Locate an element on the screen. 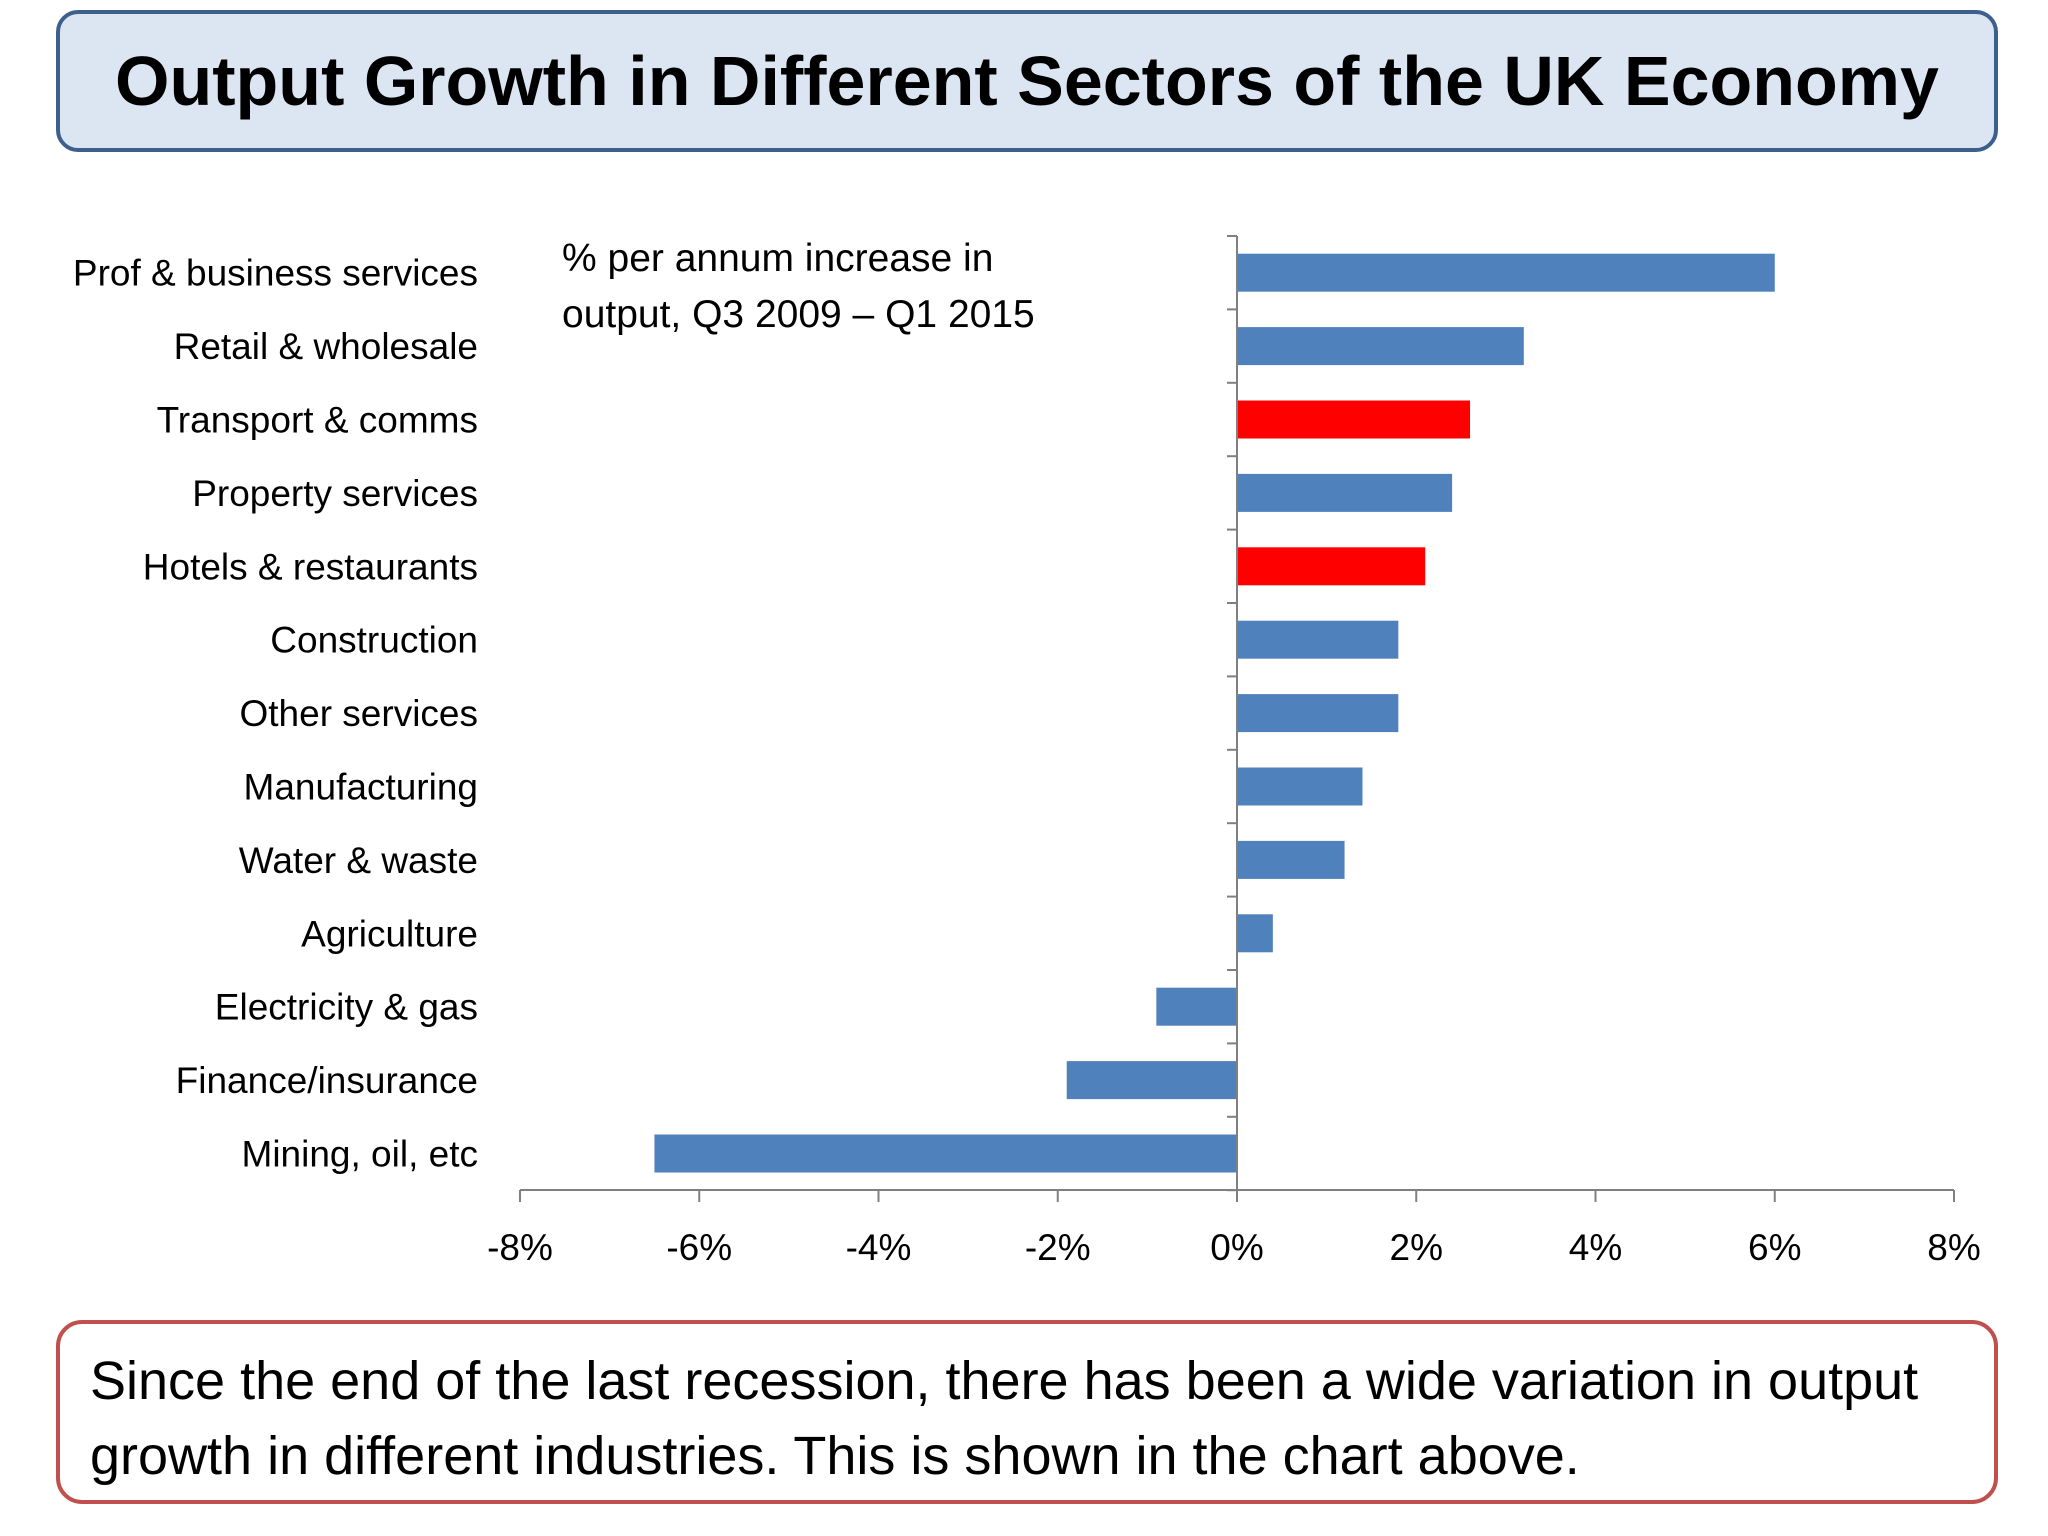 The image size is (2048, 1536). category-label-6: Other services is located at coordinates (358, 713).